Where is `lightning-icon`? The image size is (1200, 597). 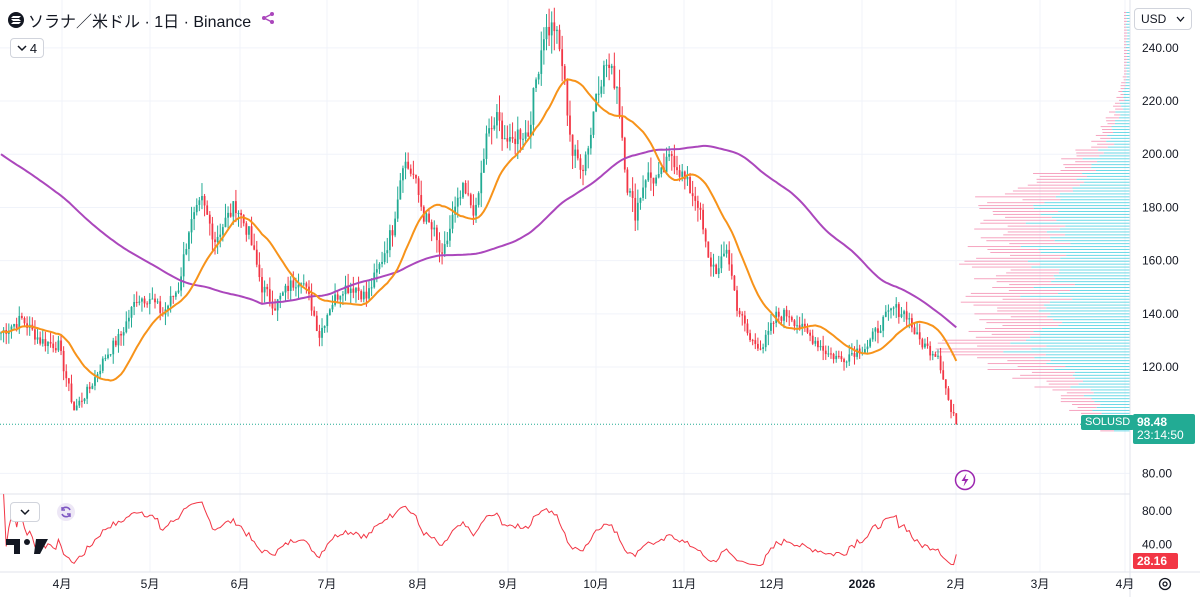 lightning-icon is located at coordinates (965, 480).